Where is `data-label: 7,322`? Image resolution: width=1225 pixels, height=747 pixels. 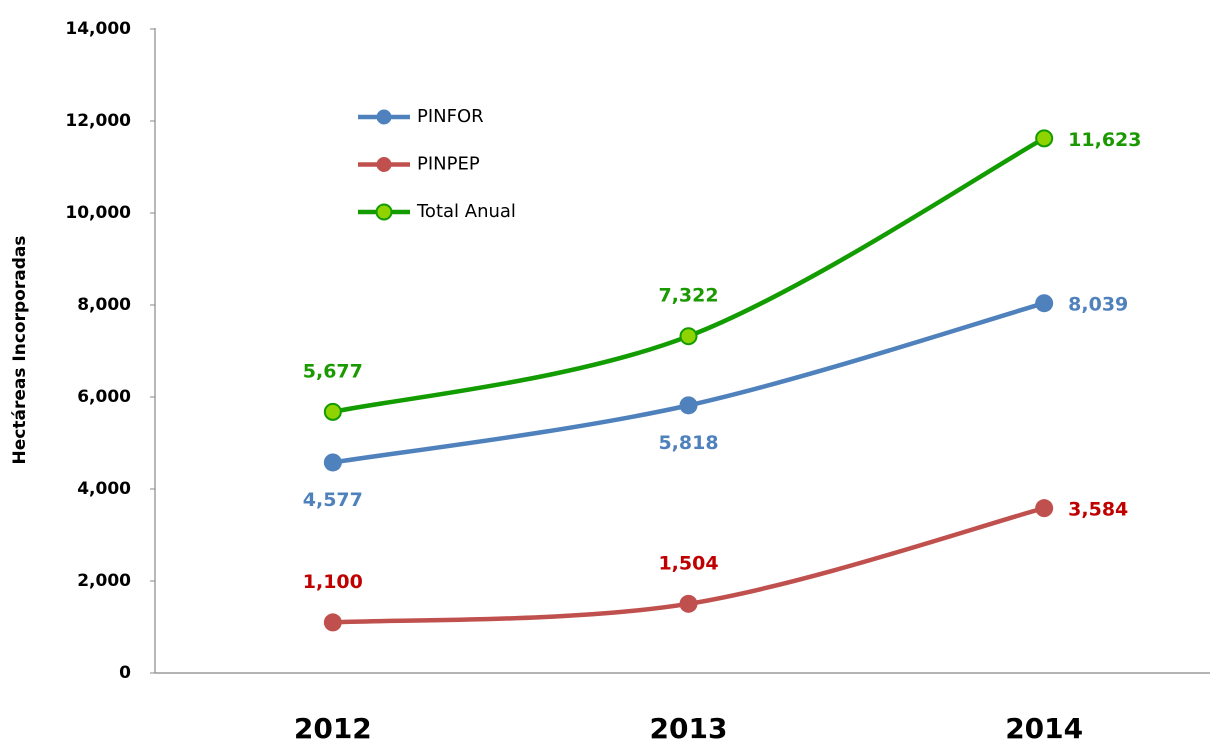 data-label: 7,322 is located at coordinates (688, 296).